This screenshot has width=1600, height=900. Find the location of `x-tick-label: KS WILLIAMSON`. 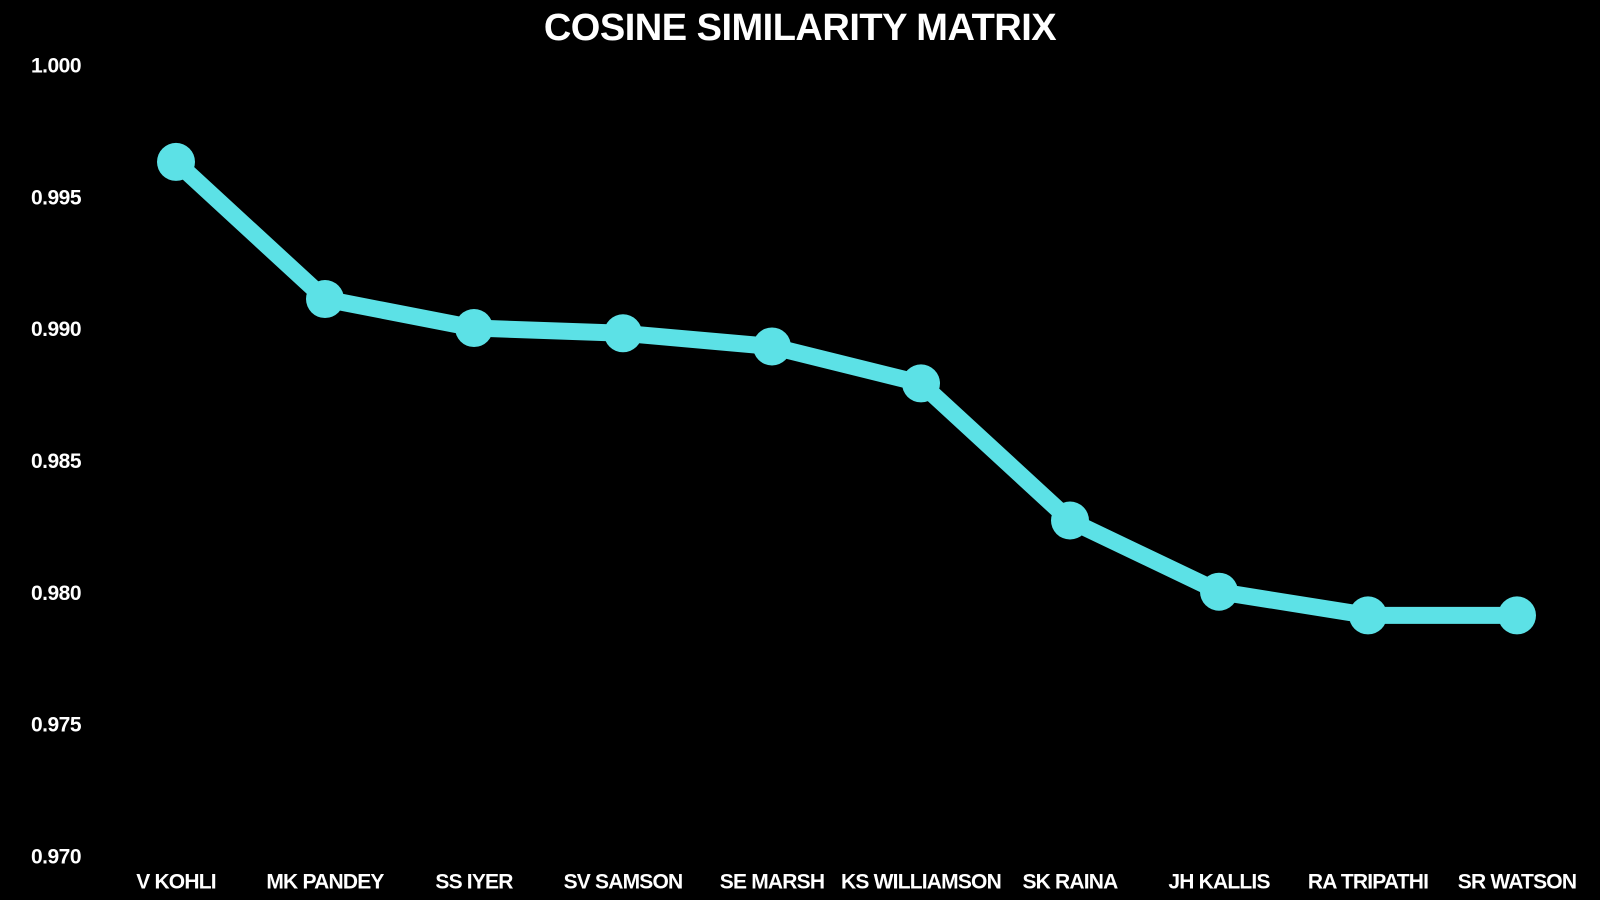

x-tick-label: KS WILLIAMSON is located at coordinates (921, 882).